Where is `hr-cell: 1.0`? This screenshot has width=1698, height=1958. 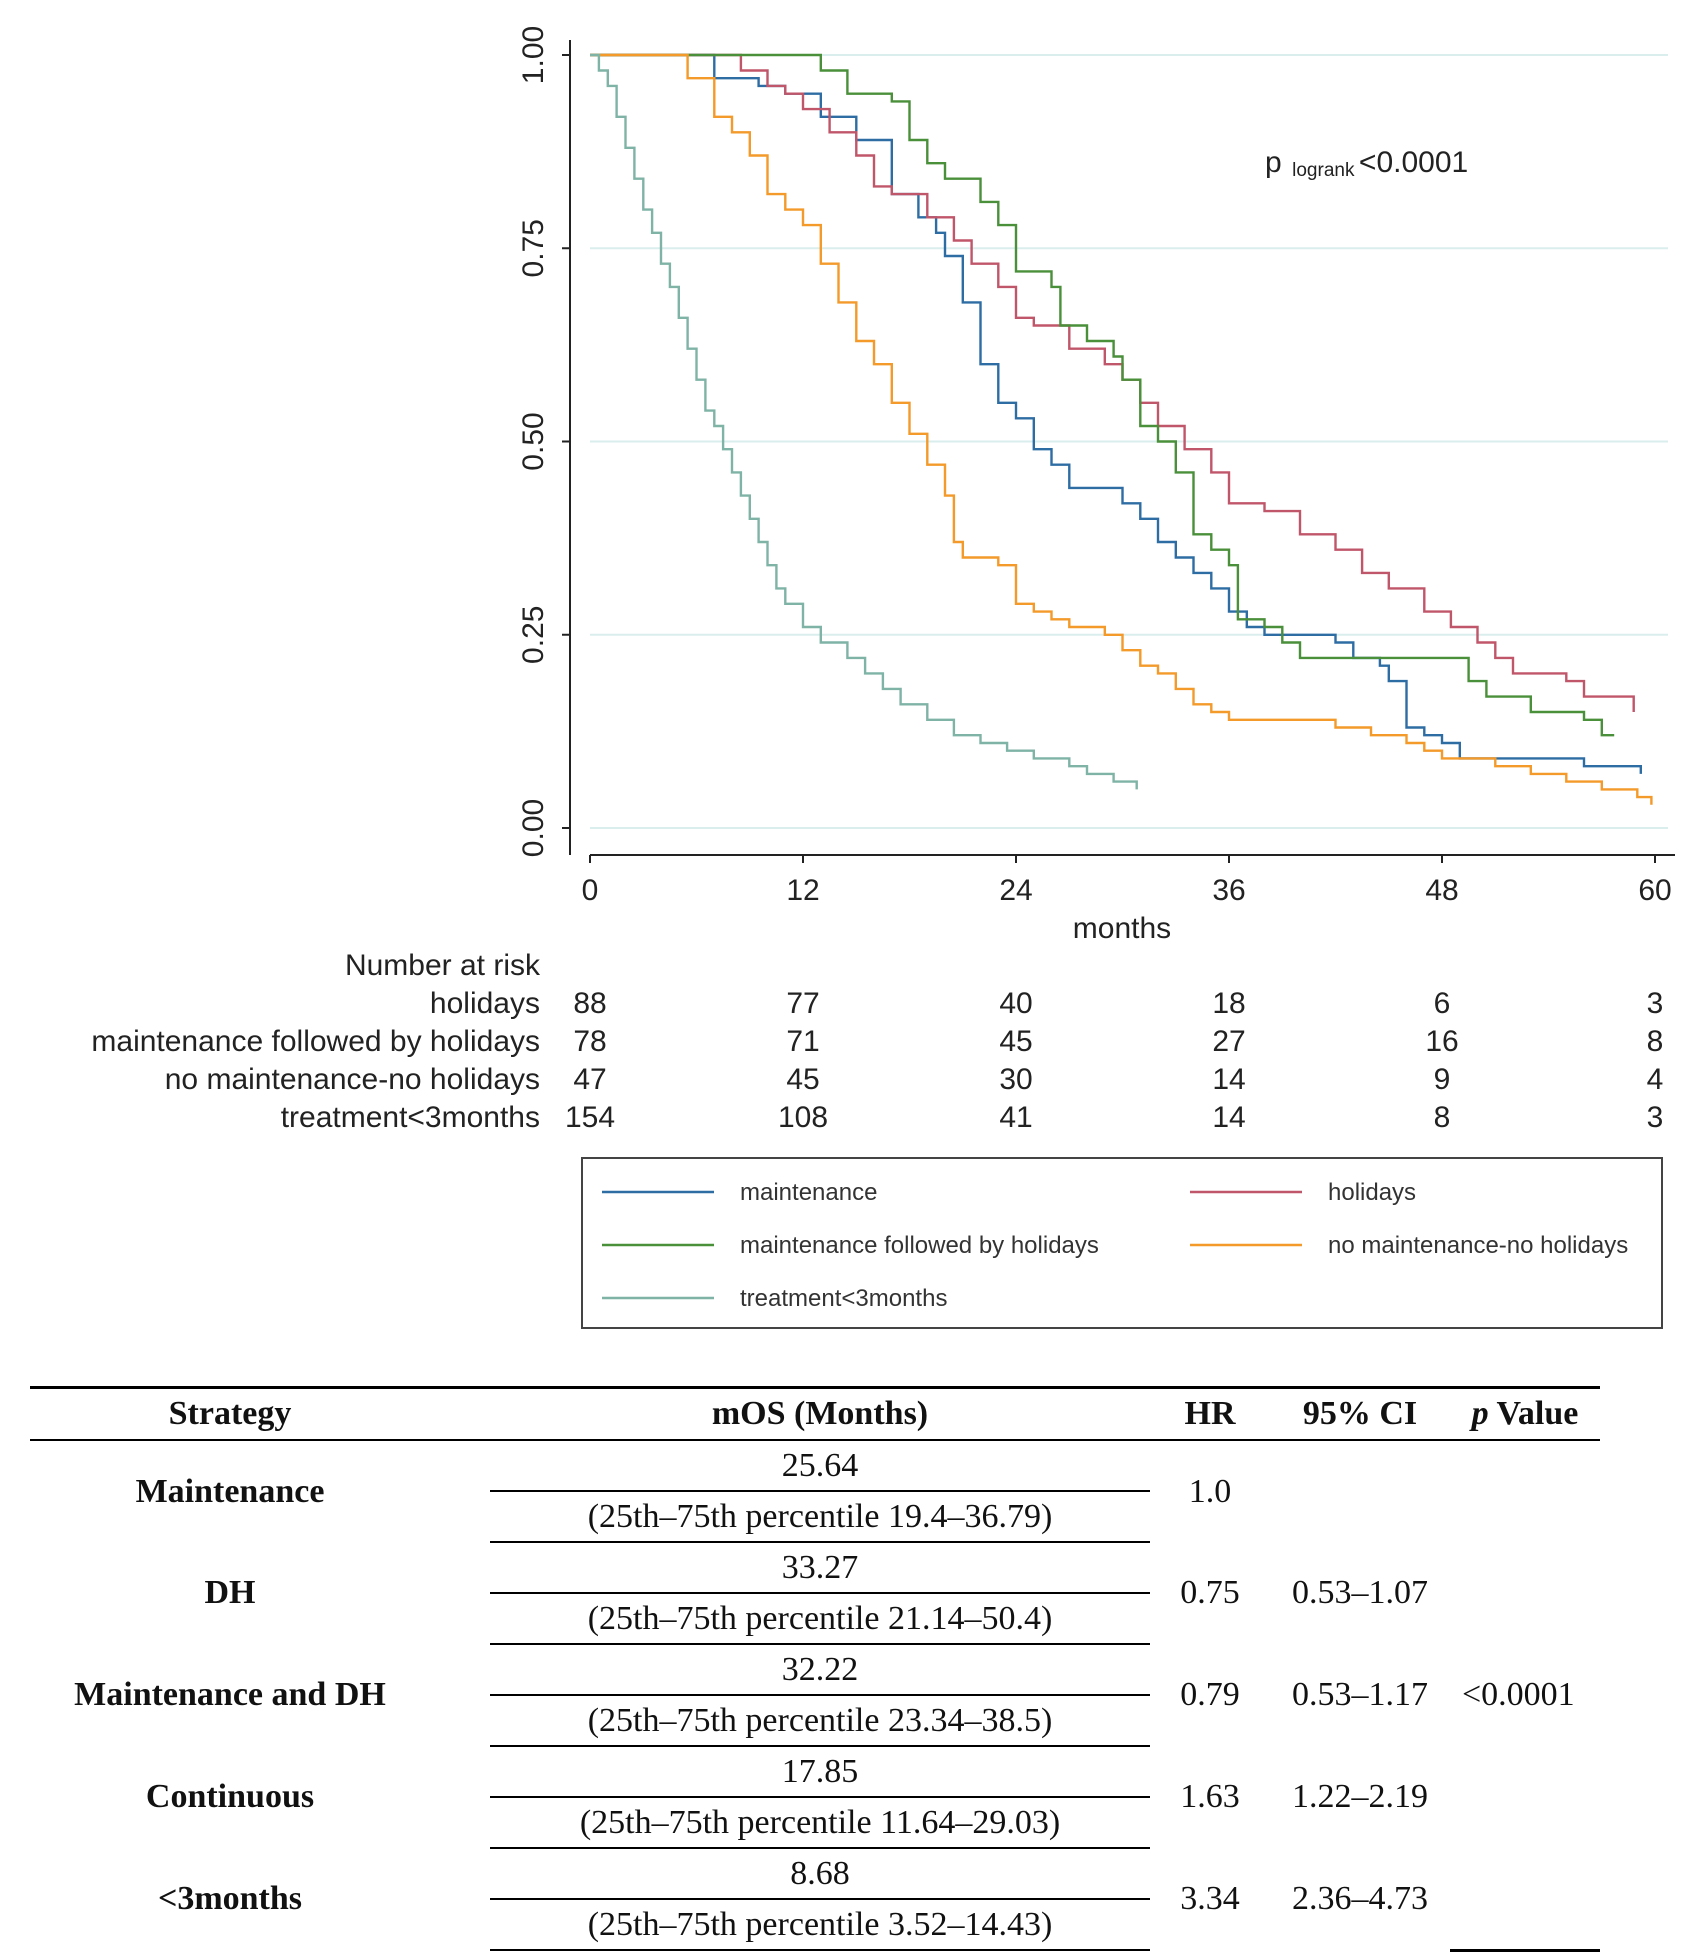
hr-cell: 1.0 is located at coordinates (1210, 1491).